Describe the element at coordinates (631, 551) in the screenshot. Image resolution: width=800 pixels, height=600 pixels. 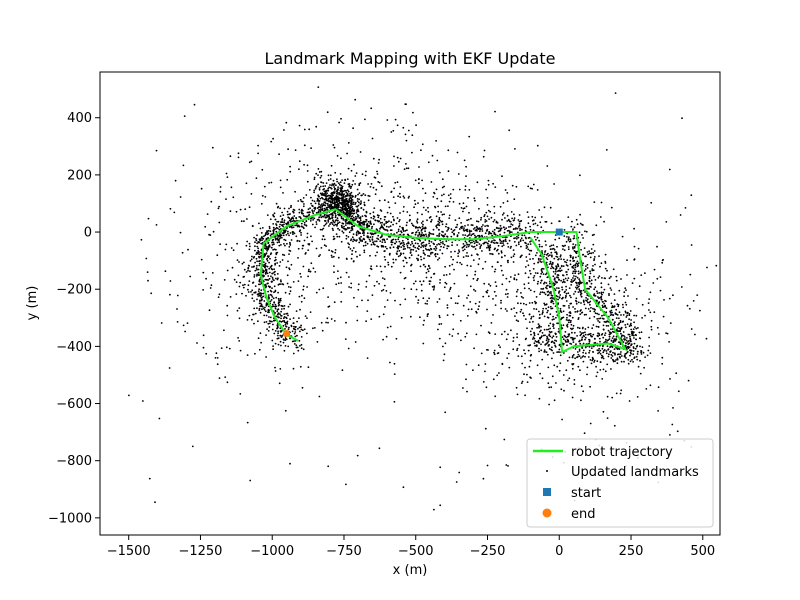
I see `x-tick-label: 250` at that location.